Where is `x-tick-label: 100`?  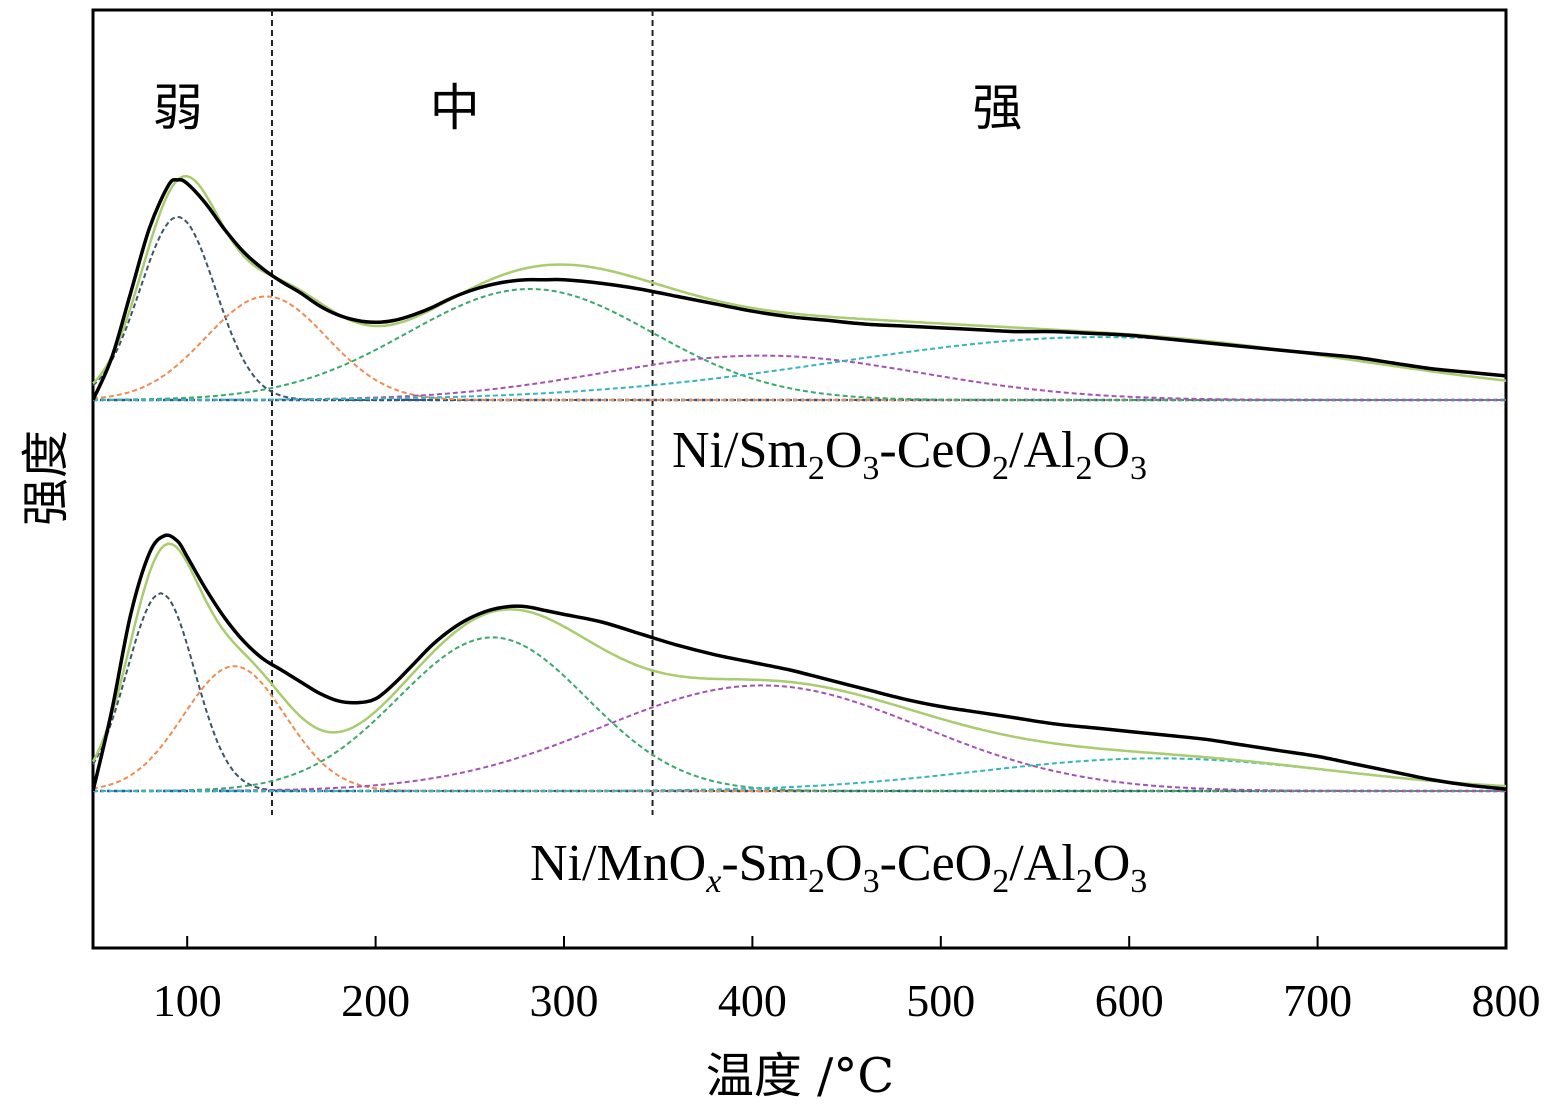 x-tick-label: 100 is located at coordinates (187, 1000).